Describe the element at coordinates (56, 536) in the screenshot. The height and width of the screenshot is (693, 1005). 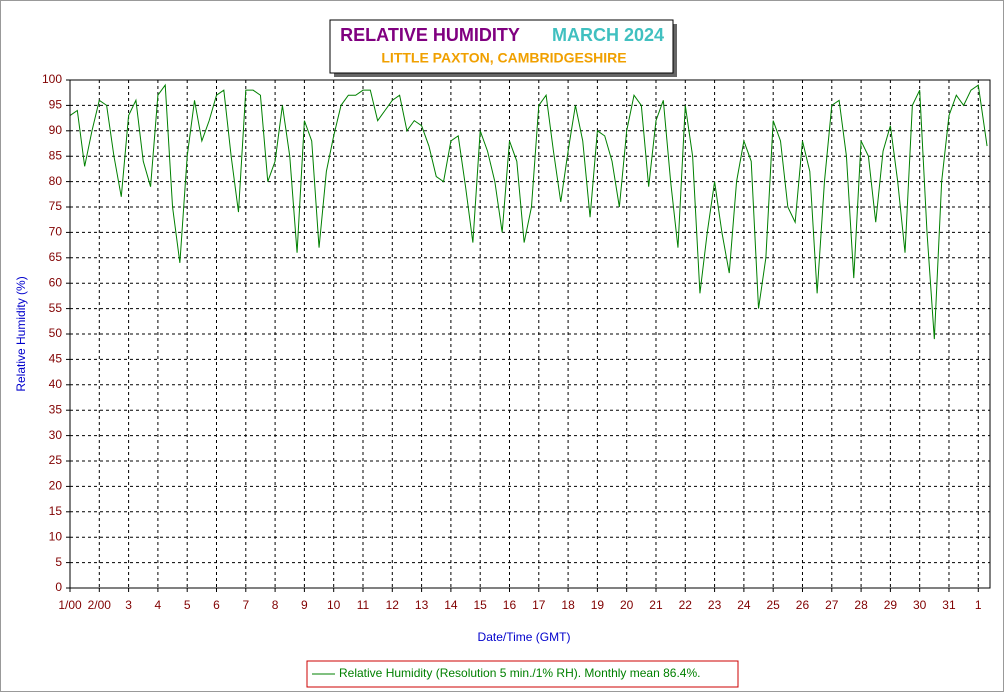
I see `y-tick-label: 10` at that location.